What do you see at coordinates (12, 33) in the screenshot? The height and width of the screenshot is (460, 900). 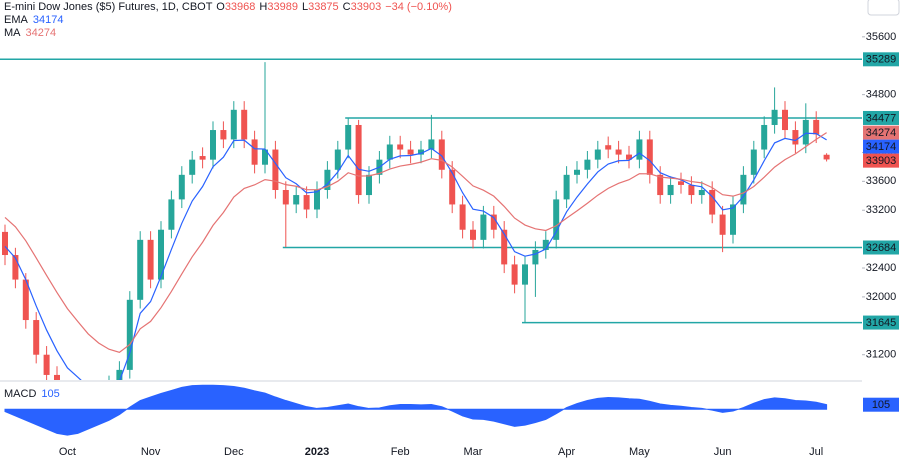 I see `overlay-name: MA` at bounding box center [12, 33].